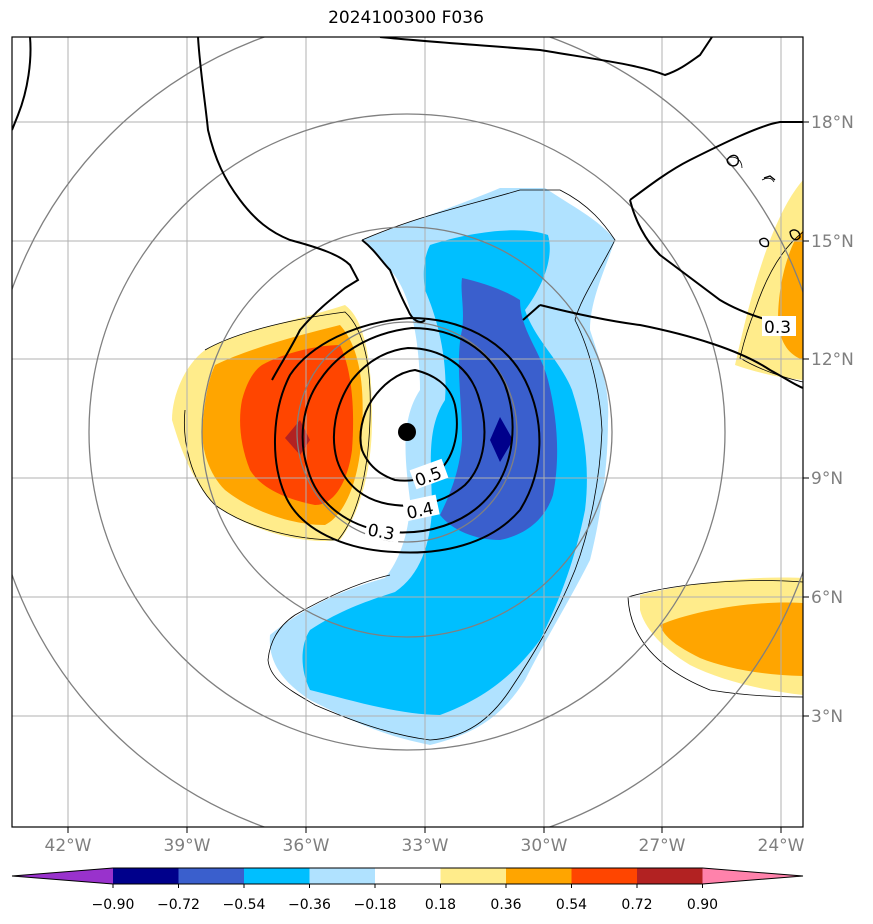 The height and width of the screenshot is (924, 873). I want to click on contour-label-03-east: 0.3, so click(777, 328).